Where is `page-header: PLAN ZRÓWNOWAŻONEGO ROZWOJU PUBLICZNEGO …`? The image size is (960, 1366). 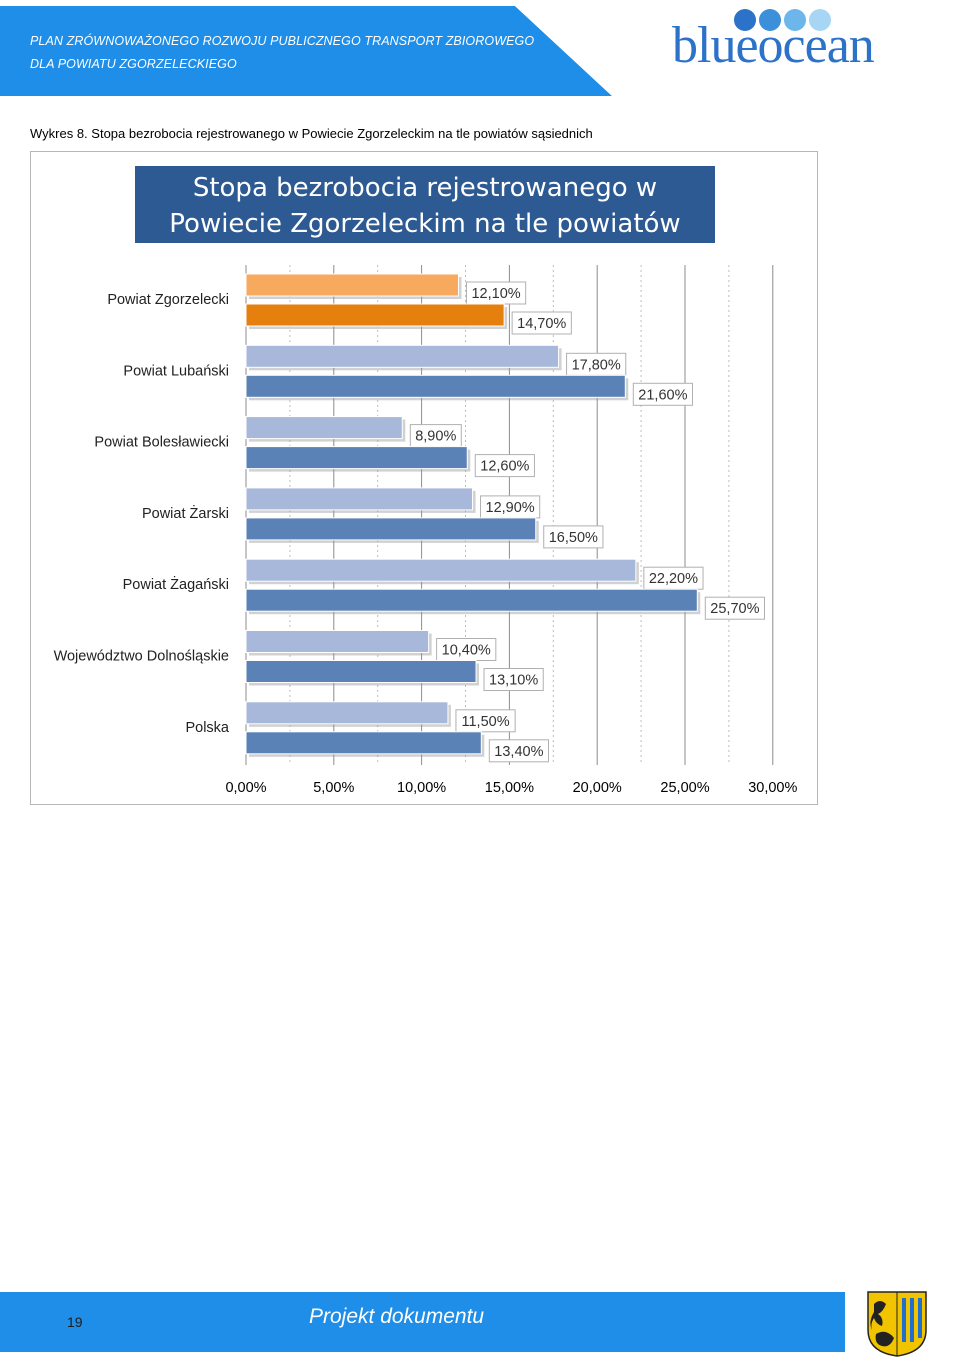
page-header: PLAN ZRÓWNOWAŻONEGO ROZWOJU PUBLICZNEGO … is located at coordinates (480, 48).